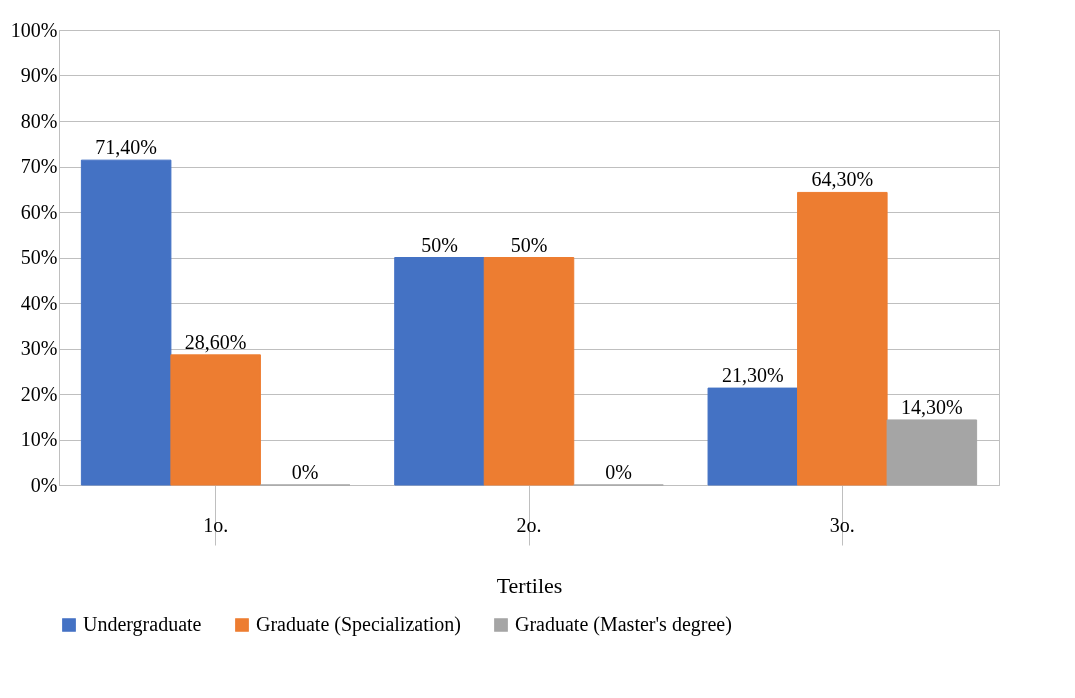 This screenshot has width=1075, height=698. Describe the element at coordinates (623, 624) in the screenshot. I see `legend-label: Graduate (Master's degree)` at that location.